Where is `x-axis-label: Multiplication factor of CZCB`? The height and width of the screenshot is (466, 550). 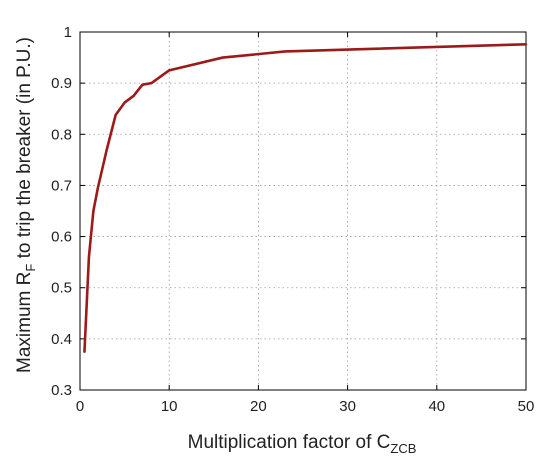
x-axis-label: Multiplication factor of CZCB is located at coordinates (302, 444).